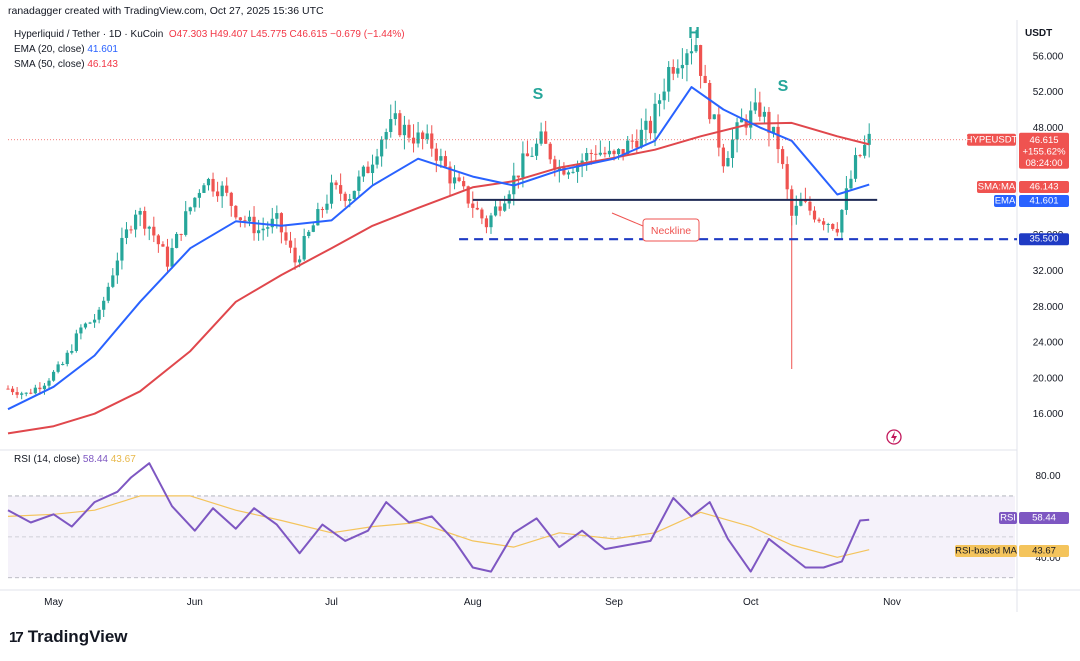 The height and width of the screenshot is (661, 1080). I want to click on alert-bolt-icon, so click(894, 437).